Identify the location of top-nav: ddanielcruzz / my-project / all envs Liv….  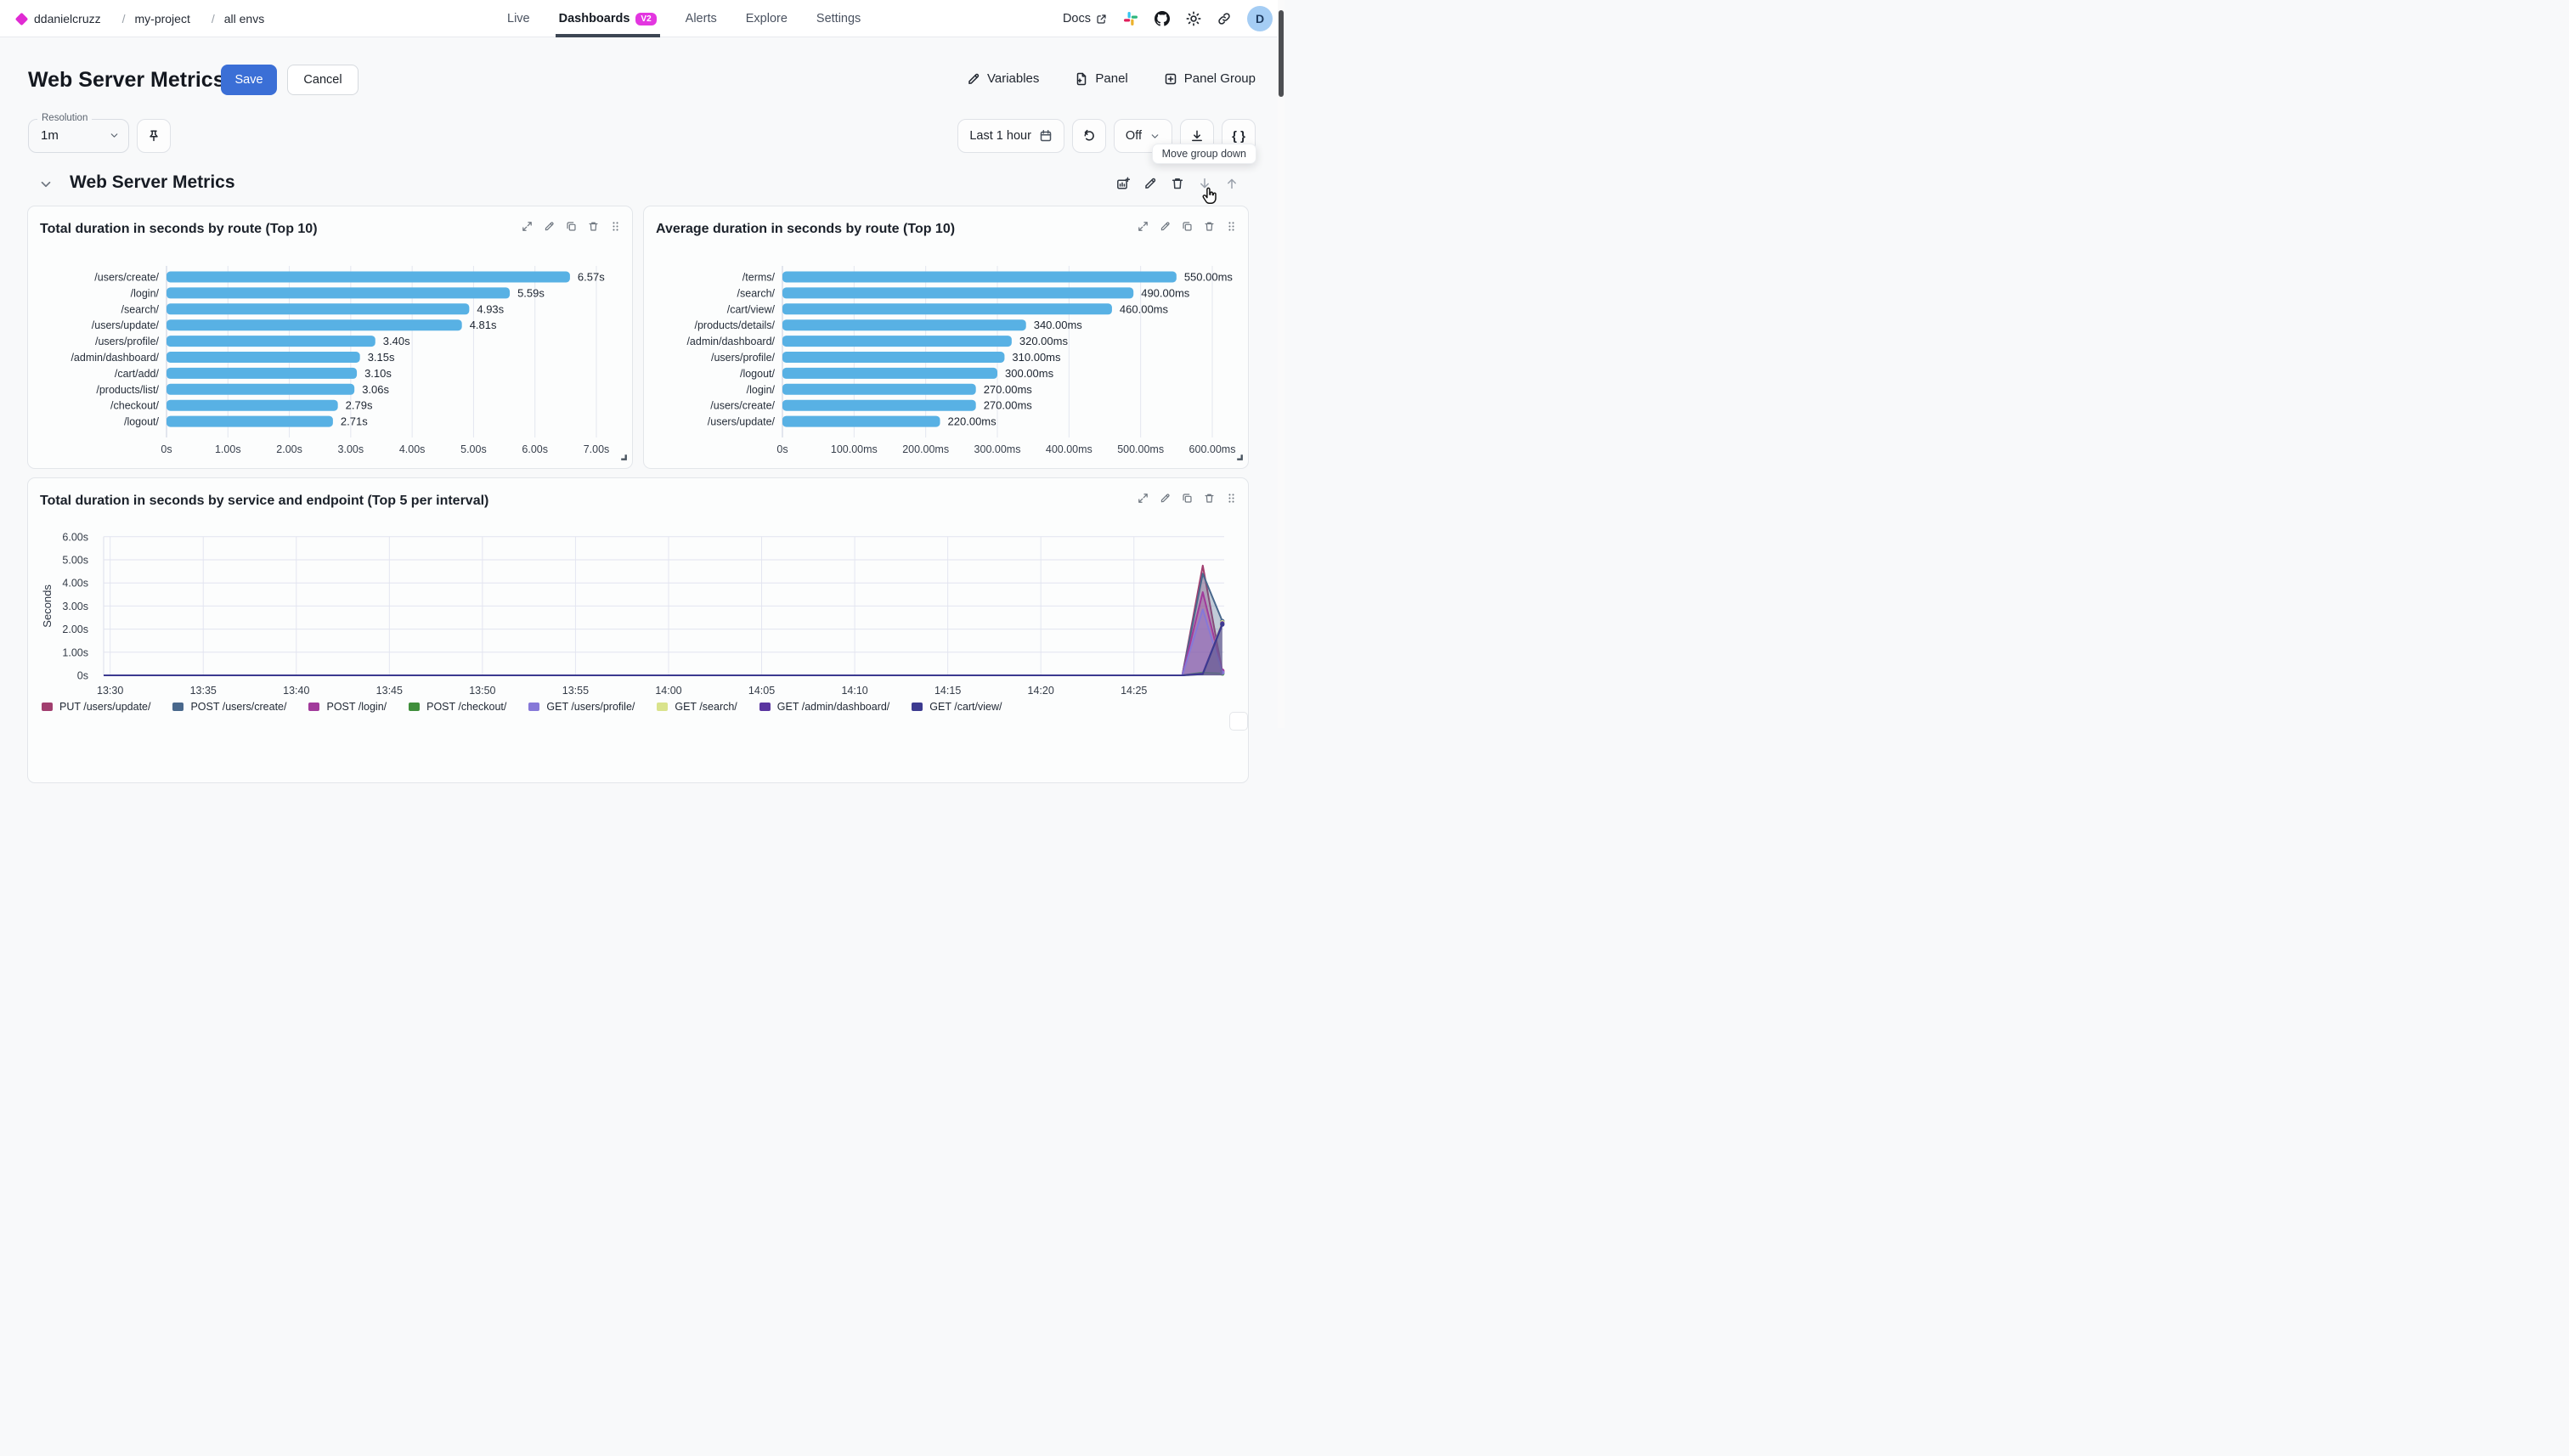
(642, 19).